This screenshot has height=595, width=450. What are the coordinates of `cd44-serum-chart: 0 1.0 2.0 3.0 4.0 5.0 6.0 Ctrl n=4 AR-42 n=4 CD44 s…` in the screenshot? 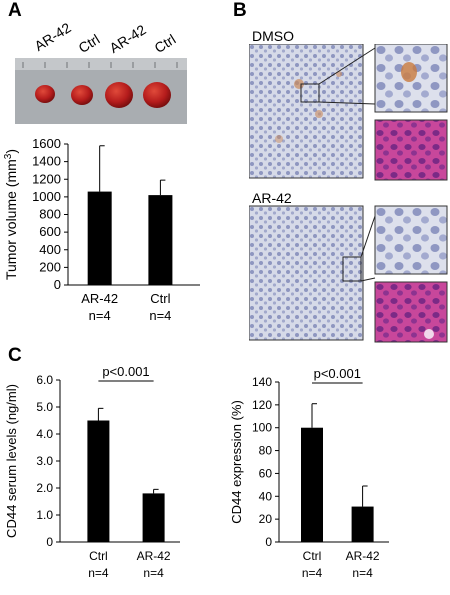 It's located at (92, 472).